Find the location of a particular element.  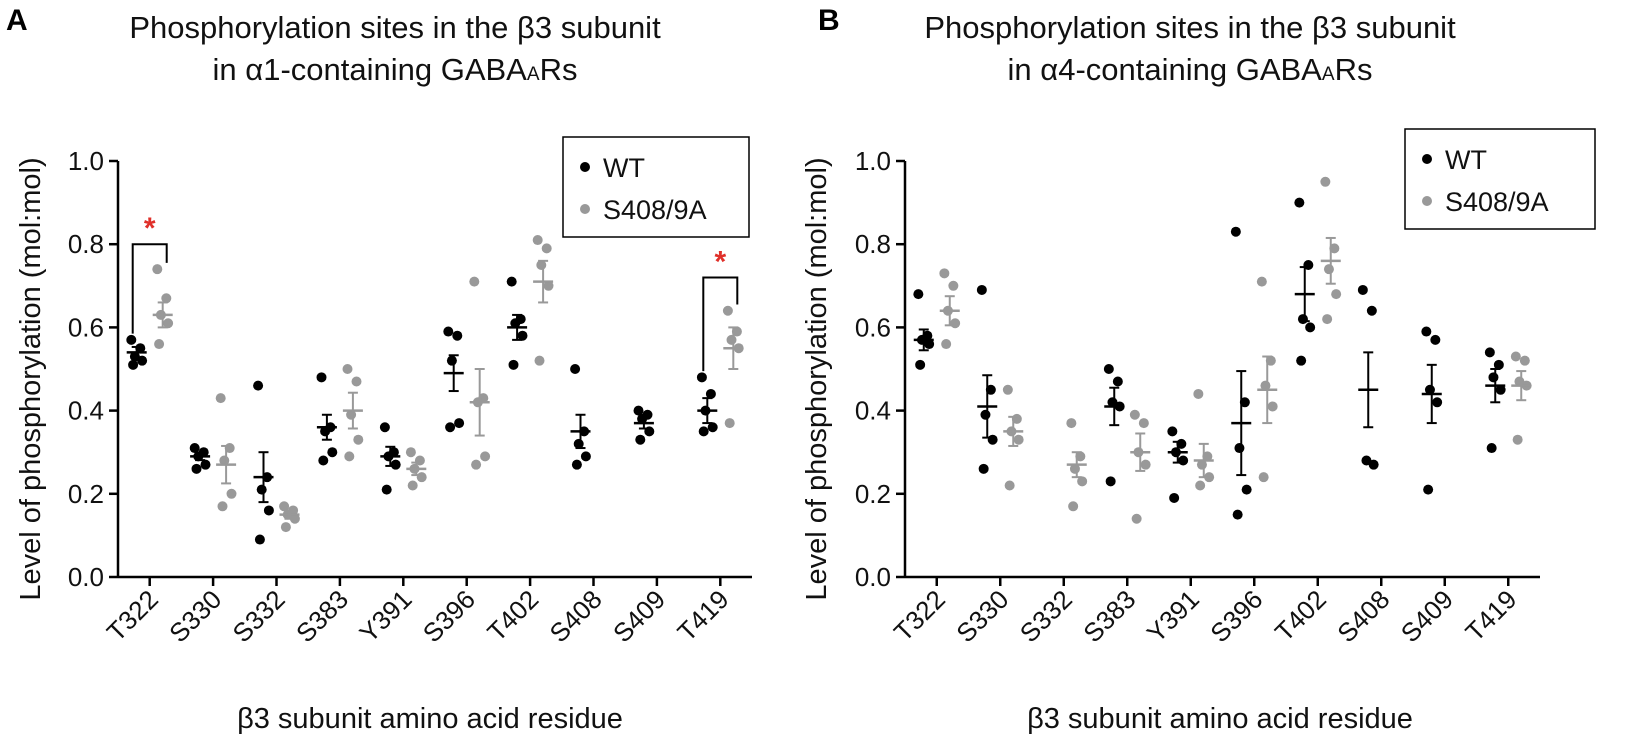

panel-letter: B is located at coordinates (829, 20).